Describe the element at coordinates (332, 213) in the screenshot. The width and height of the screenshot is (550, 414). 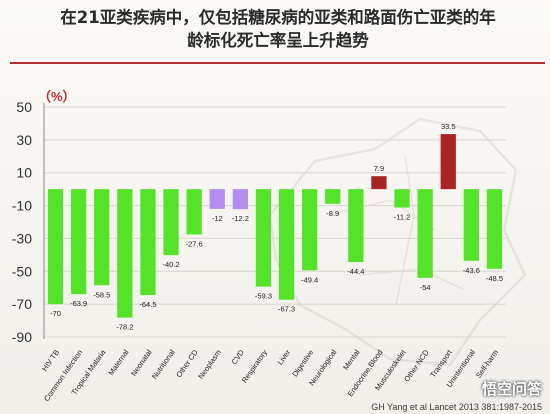
I see `data-label: -8.9` at that location.